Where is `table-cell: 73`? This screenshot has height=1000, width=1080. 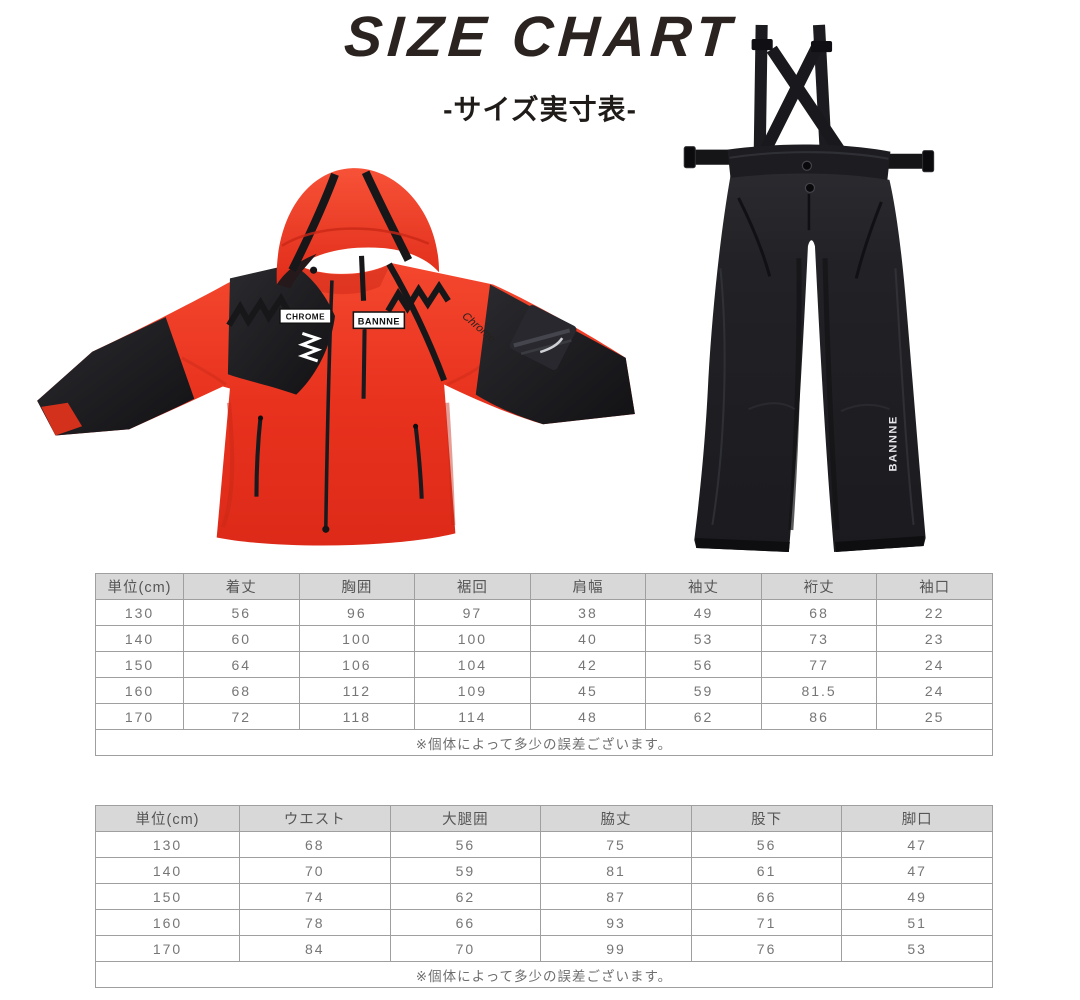
table-cell: 73 is located at coordinates (819, 638).